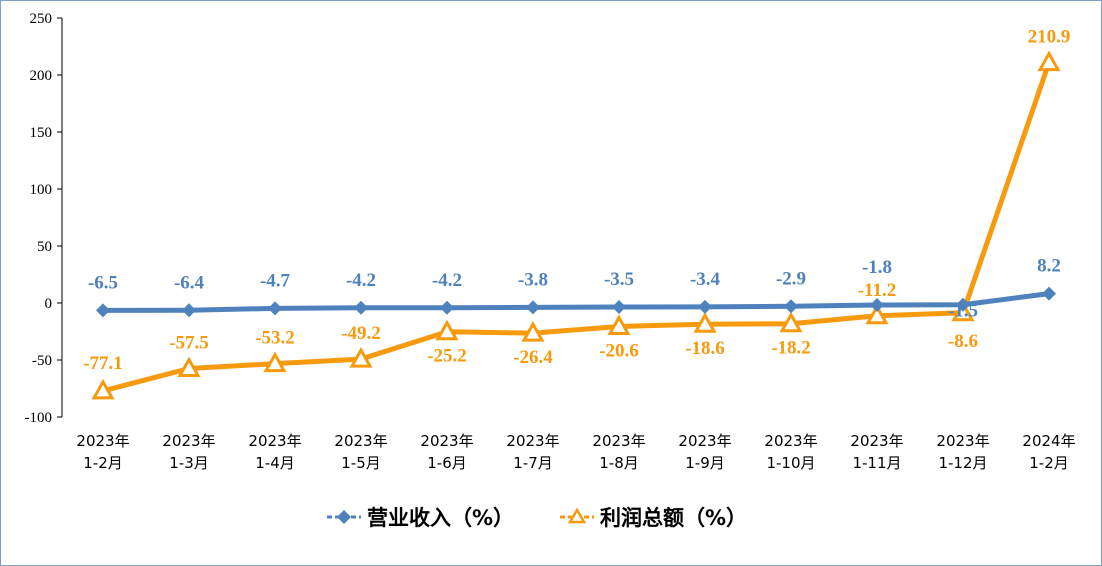 This screenshot has height=566, width=1102. I want to click on data-label-0: -3.5, so click(619, 279).